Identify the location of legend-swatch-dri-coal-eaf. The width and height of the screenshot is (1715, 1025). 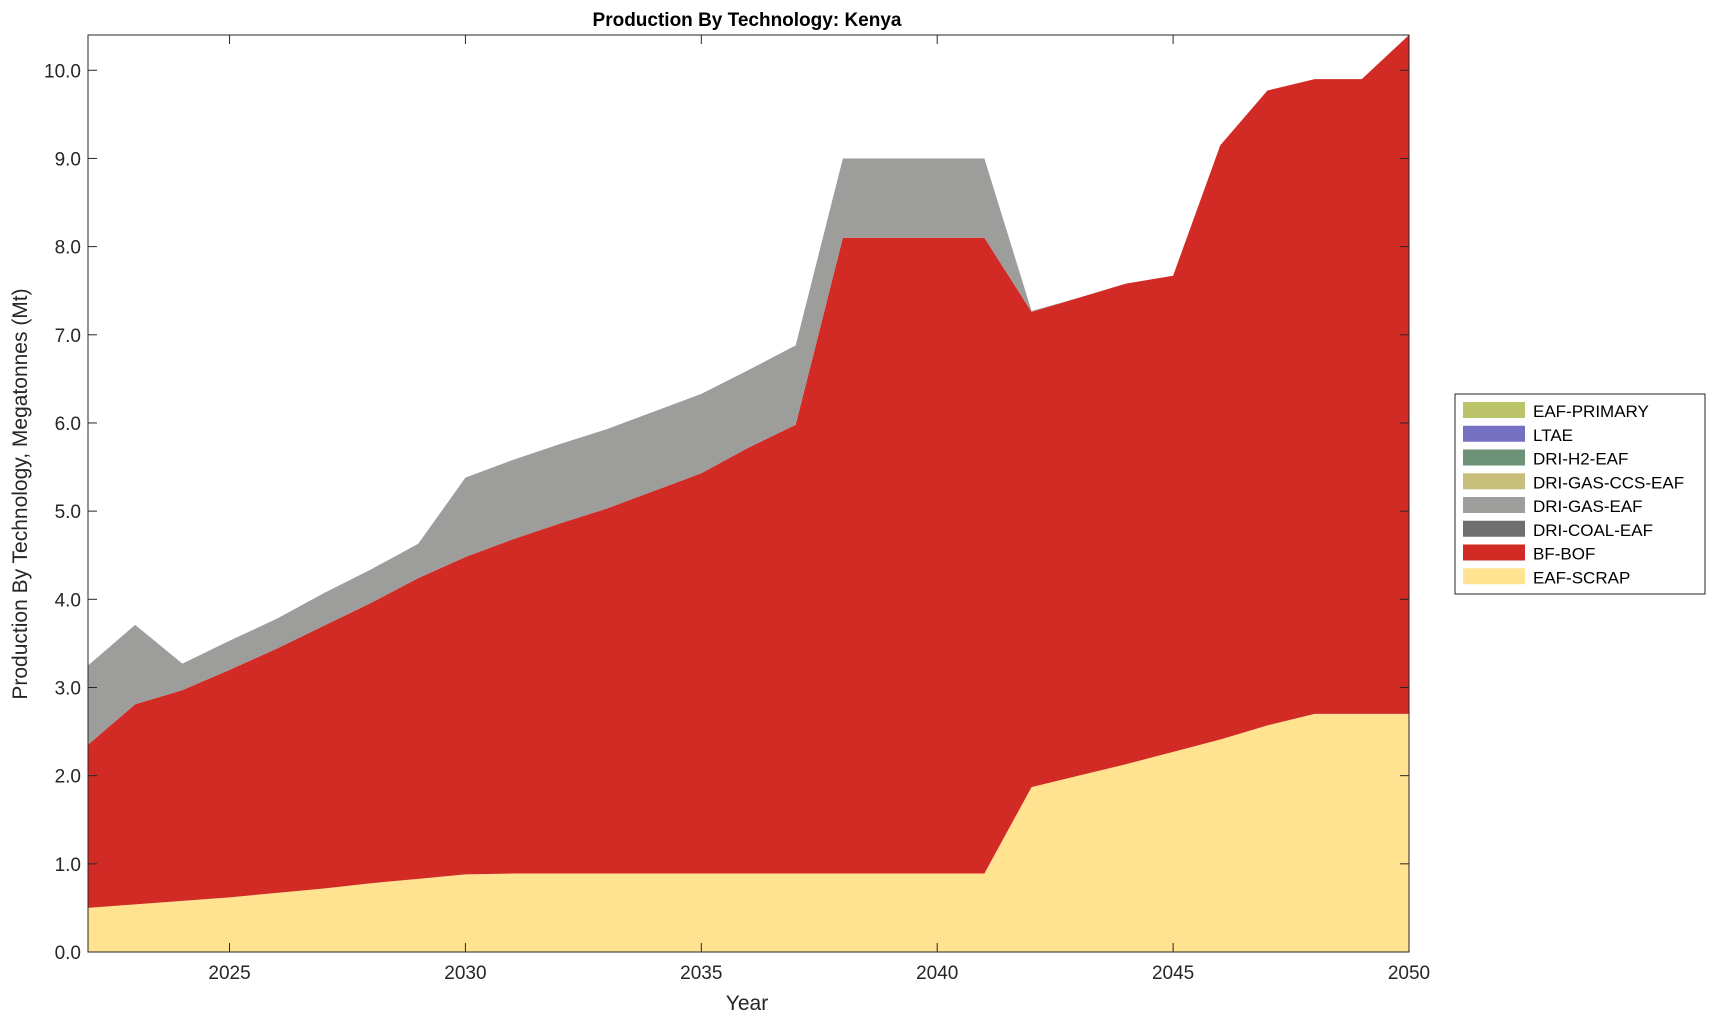
(1494, 528).